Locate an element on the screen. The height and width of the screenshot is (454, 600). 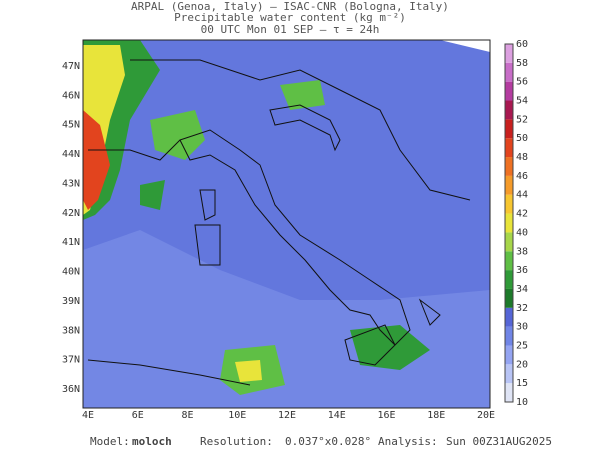
header-line: 00 UTC Mon 01 SEP – τ = 24h is located at coordinates (290, 29).